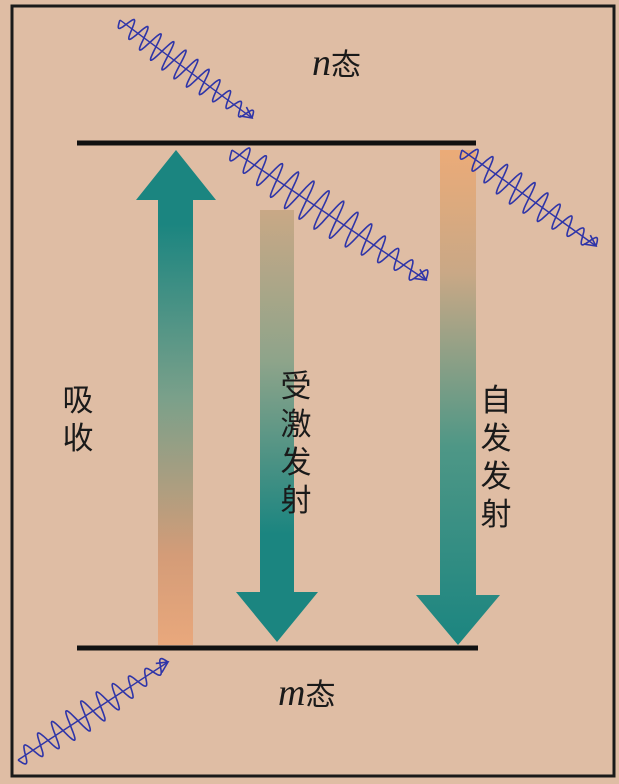 The width and height of the screenshot is (619, 784). Describe the element at coordinates (496, 458) in the screenshot. I see `spontaneous-emission-label: 自发发射` at that location.